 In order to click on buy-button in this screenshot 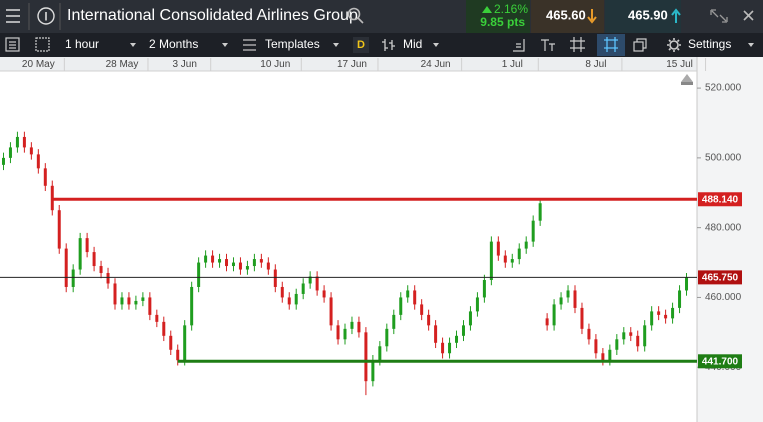, I will do `click(643, 16)`.